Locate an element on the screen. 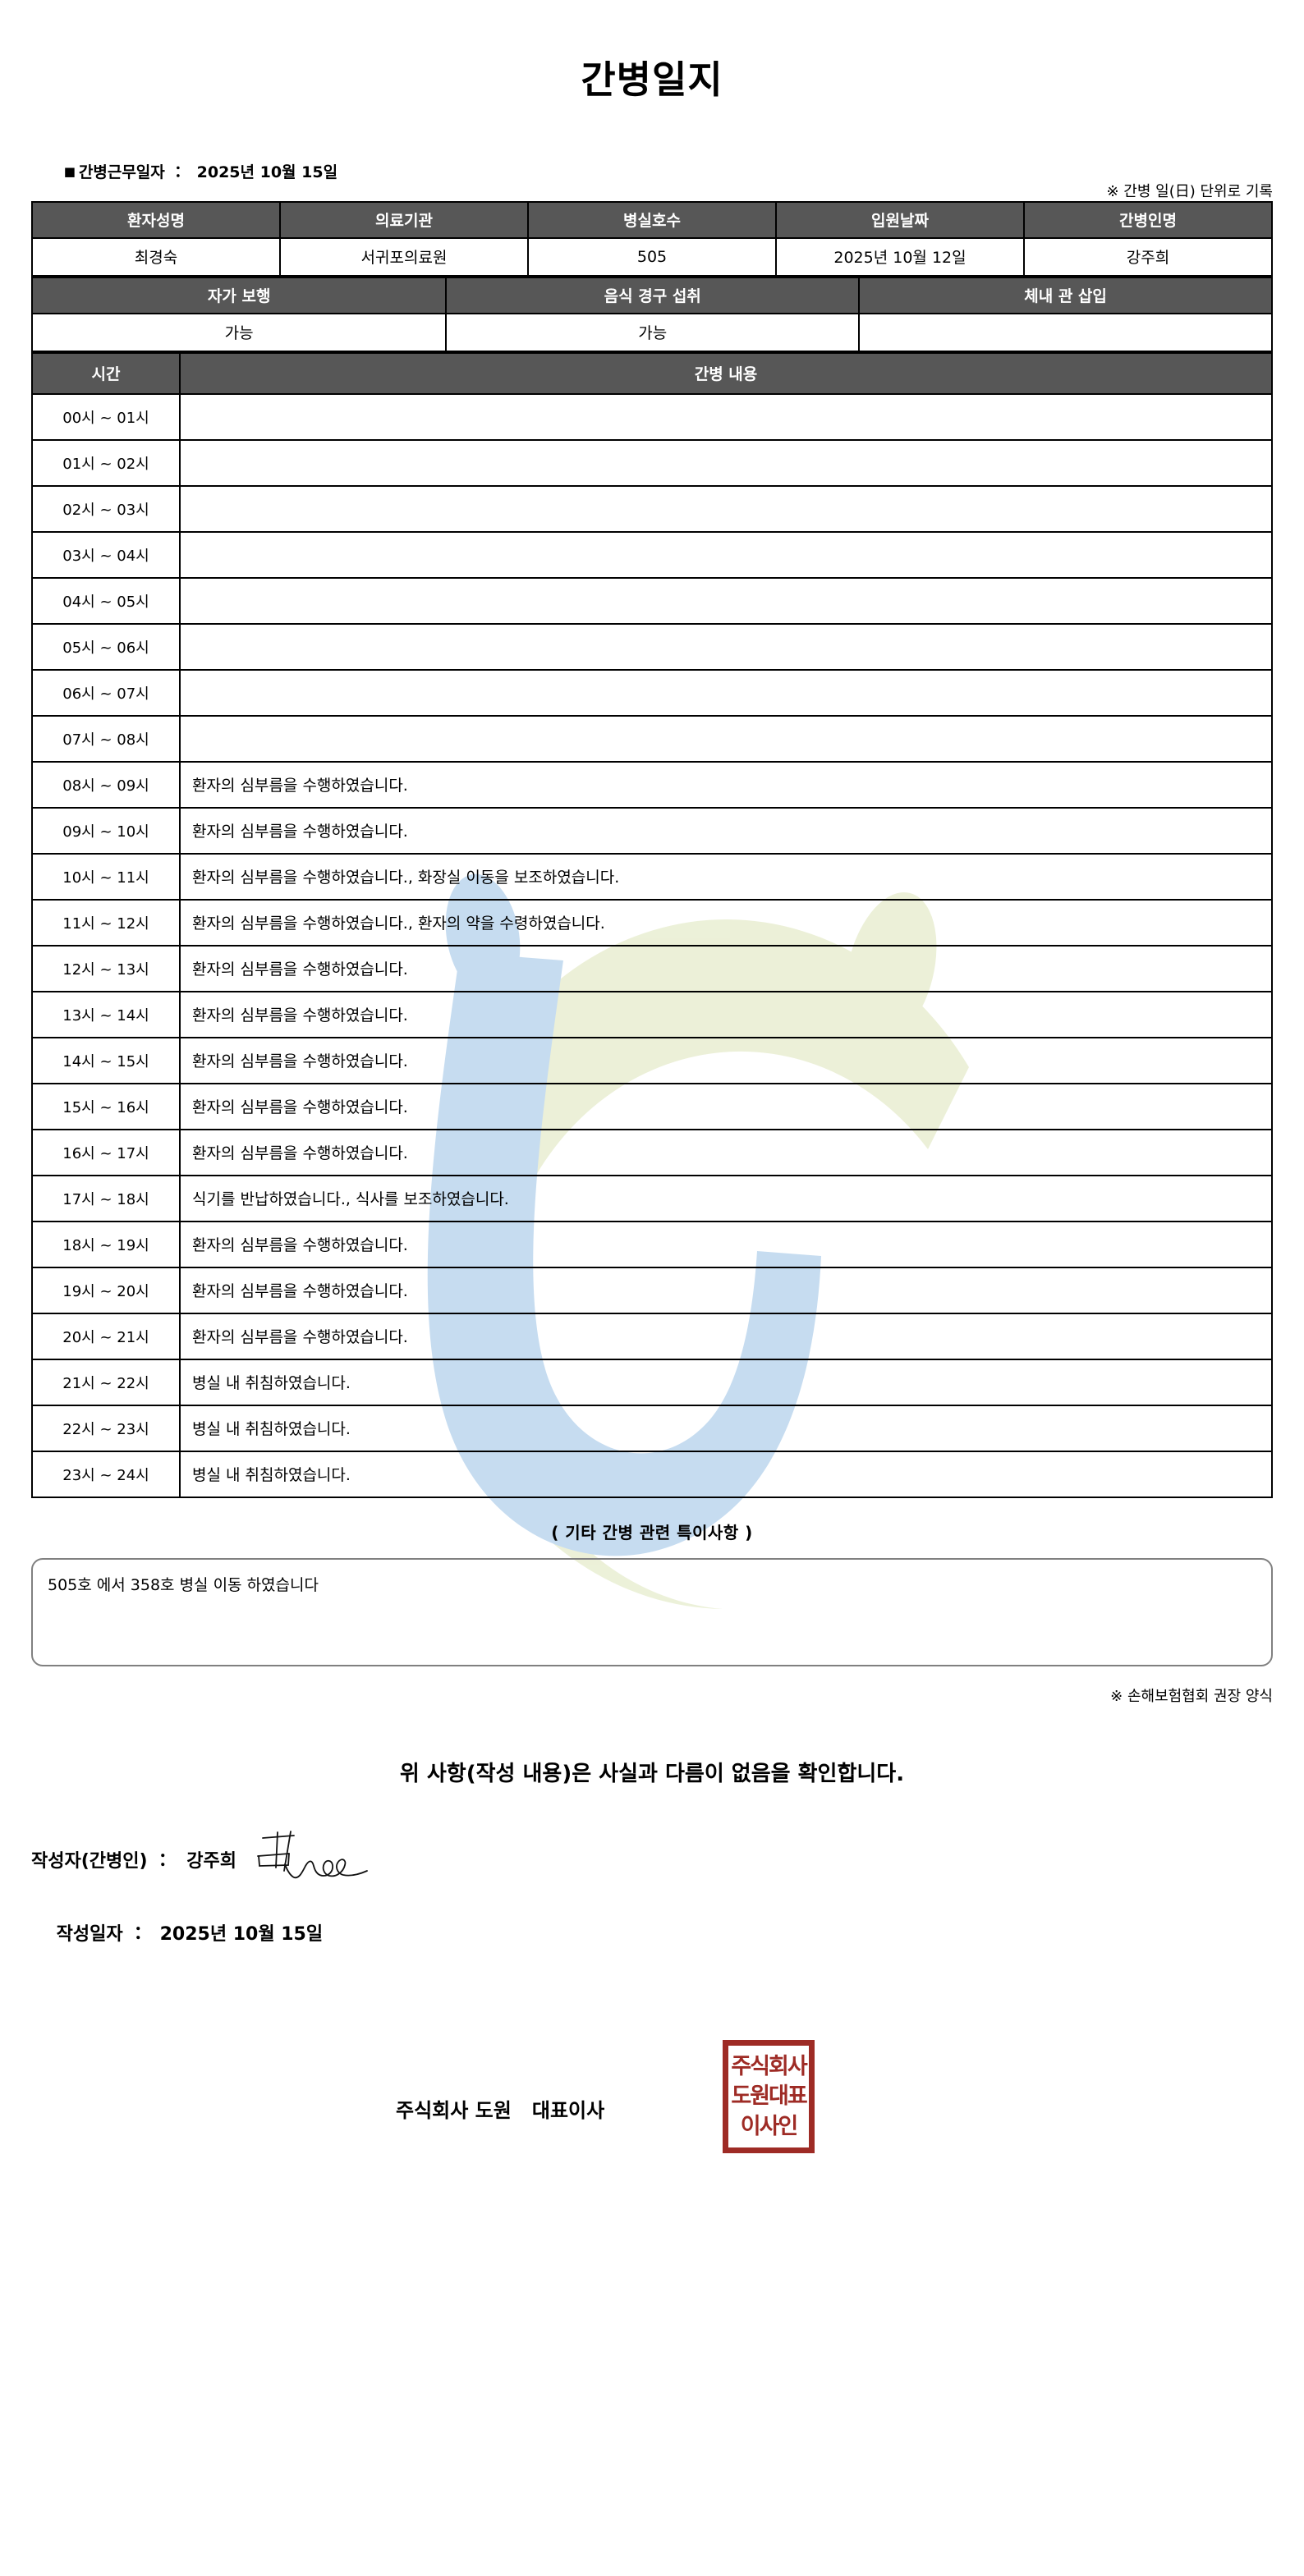 The height and width of the screenshot is (2576, 1304). log-time-cell: 23시 ~ 24시 is located at coordinates (106, 1474).